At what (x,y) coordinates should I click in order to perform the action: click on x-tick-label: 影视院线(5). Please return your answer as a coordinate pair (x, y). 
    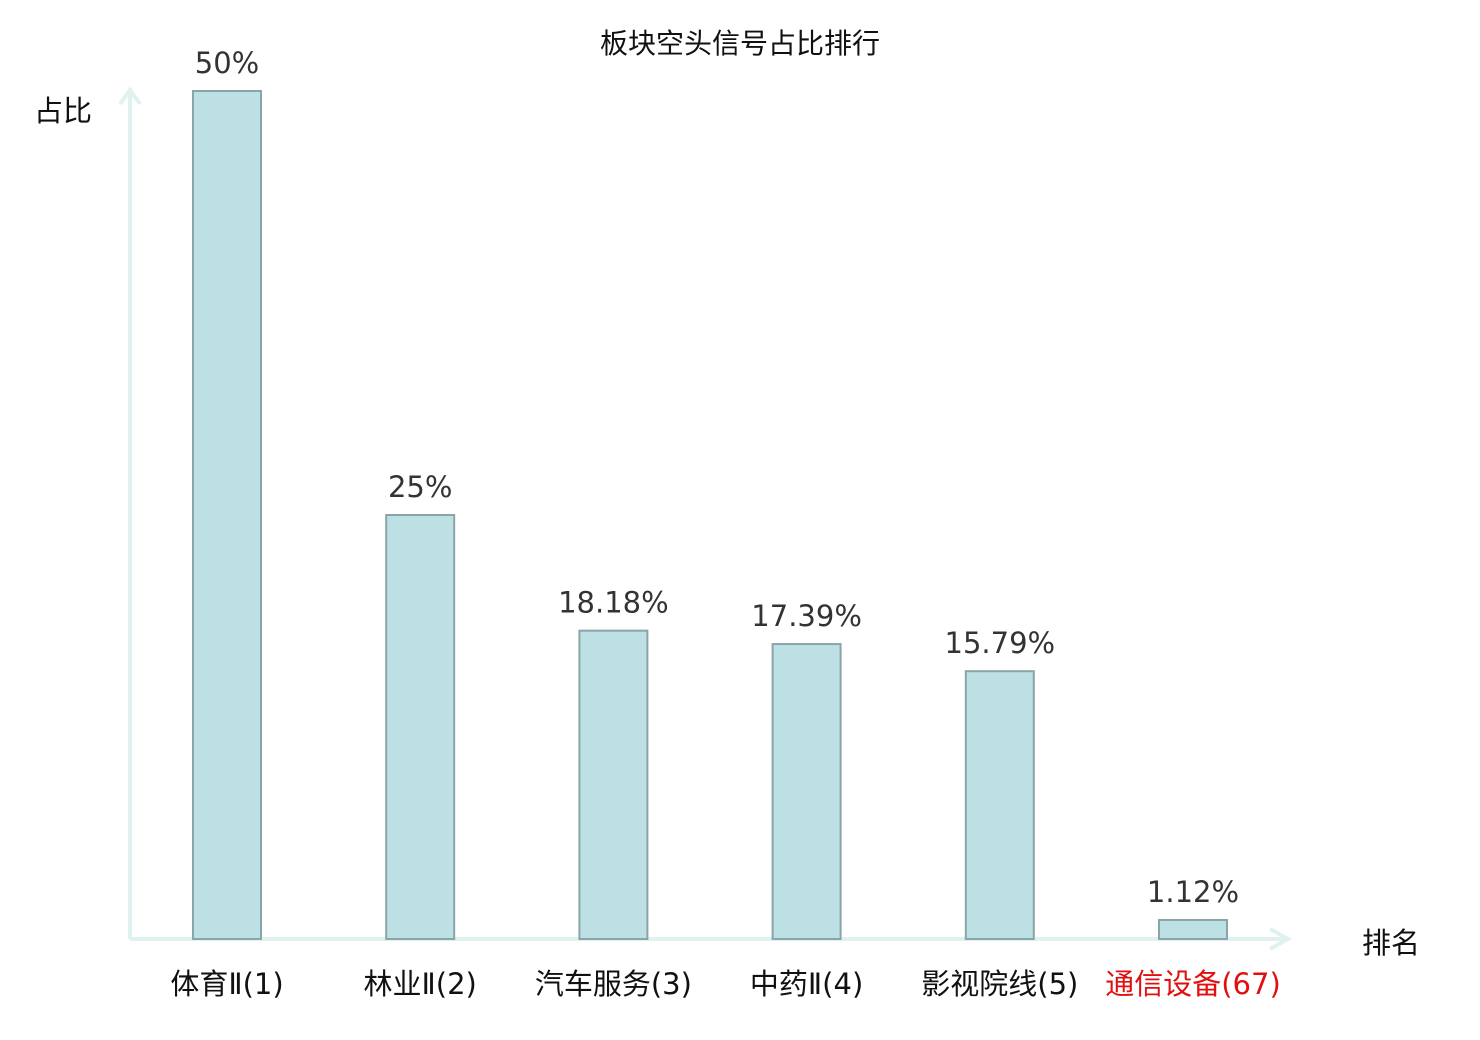
    Looking at the image, I should click on (999, 984).